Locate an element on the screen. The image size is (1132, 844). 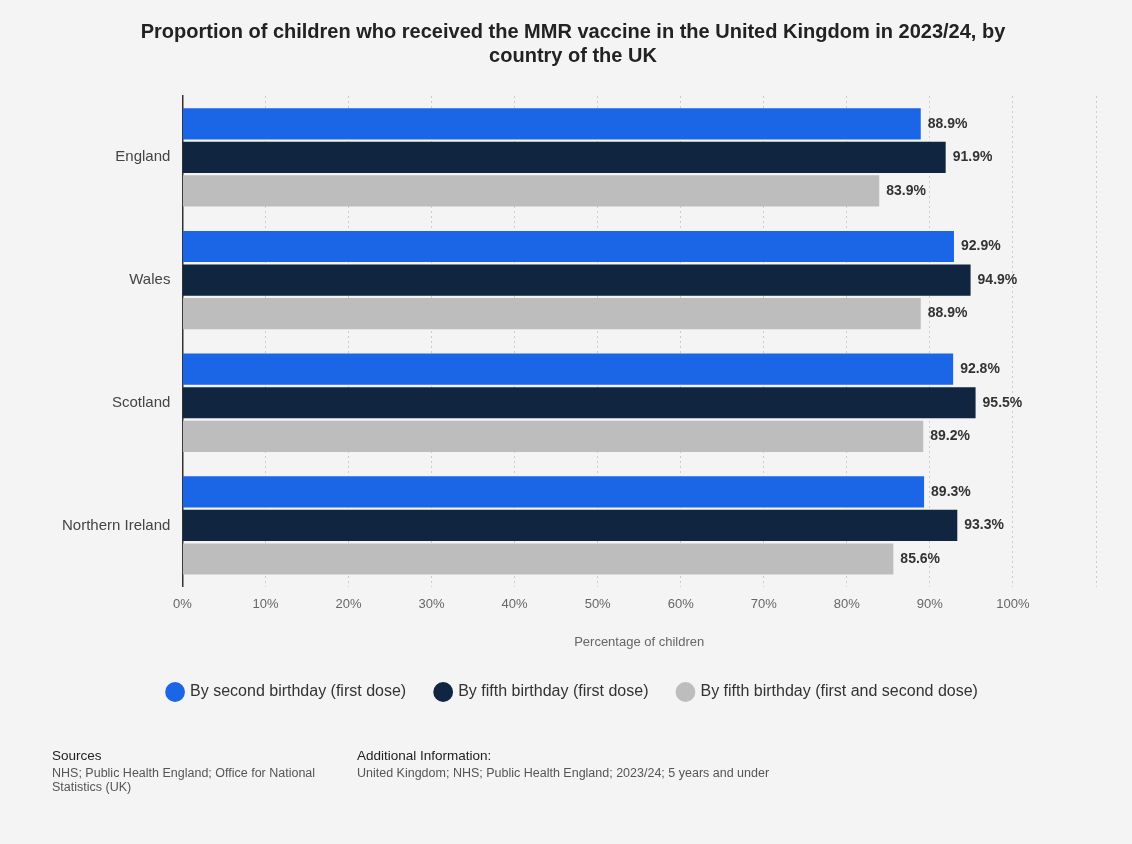
x-tick-label: 0% is located at coordinates (182, 604).